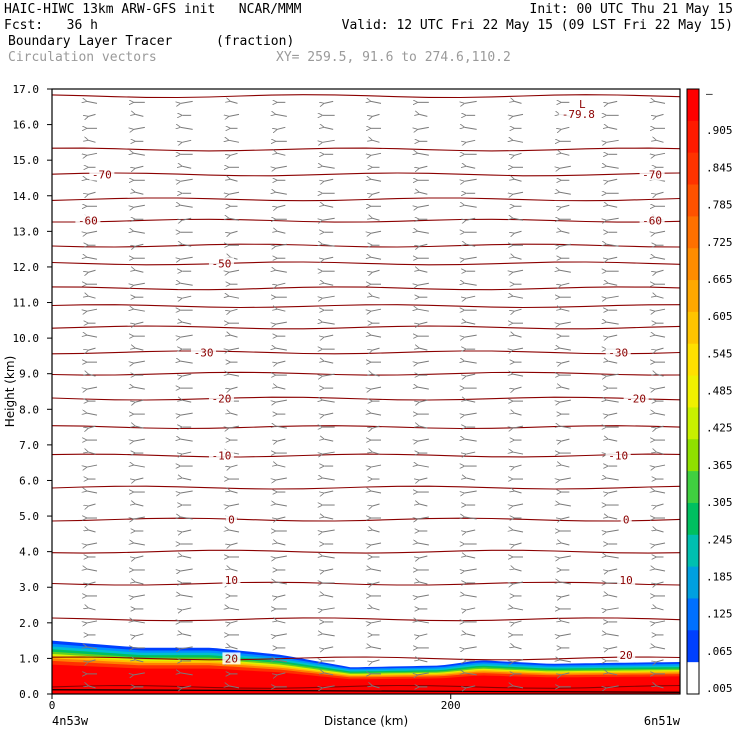 The width and height of the screenshot is (740, 740). I want to click on contour-label: 20, so click(626, 655).